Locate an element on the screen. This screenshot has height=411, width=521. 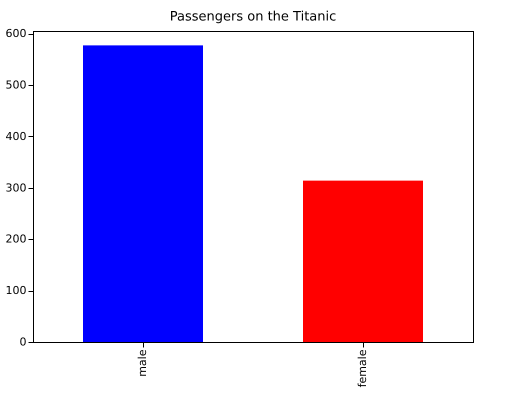
chart-title: Passengers on the Titanic is located at coordinates (253, 17).